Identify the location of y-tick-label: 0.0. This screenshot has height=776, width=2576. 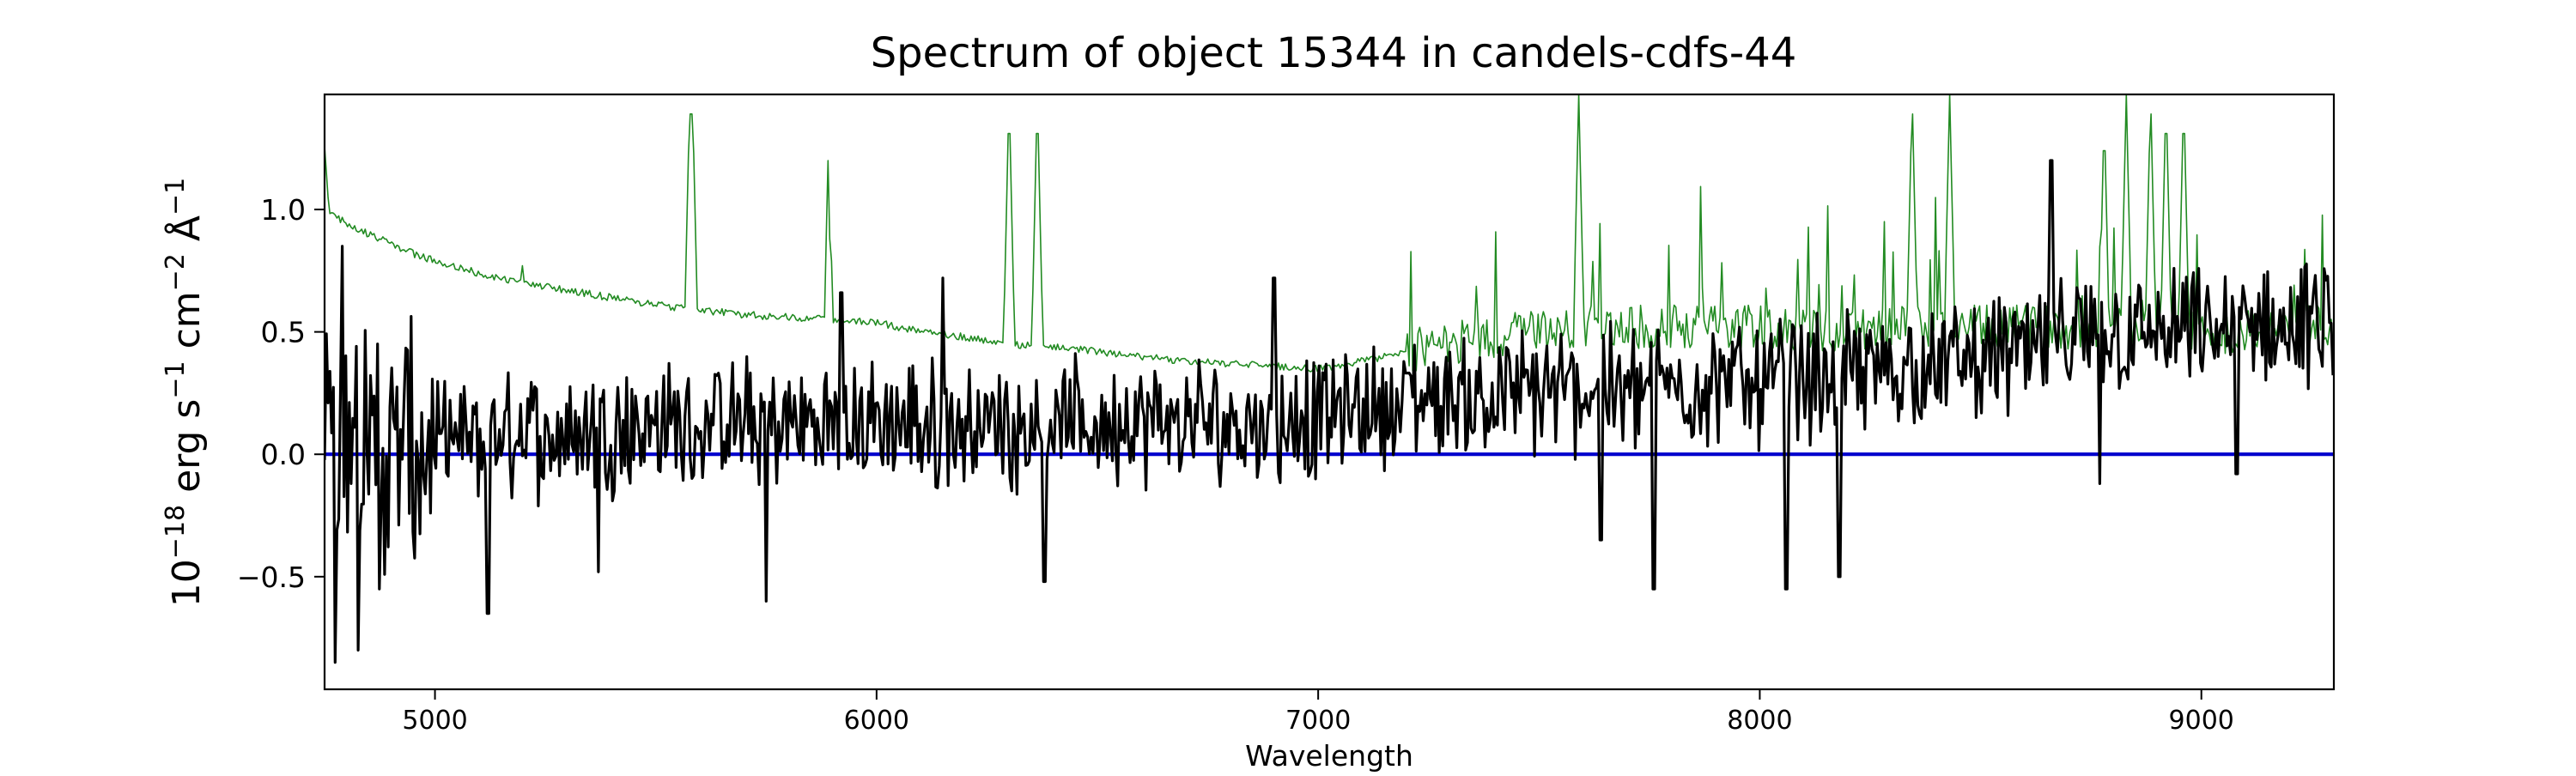
(283, 454).